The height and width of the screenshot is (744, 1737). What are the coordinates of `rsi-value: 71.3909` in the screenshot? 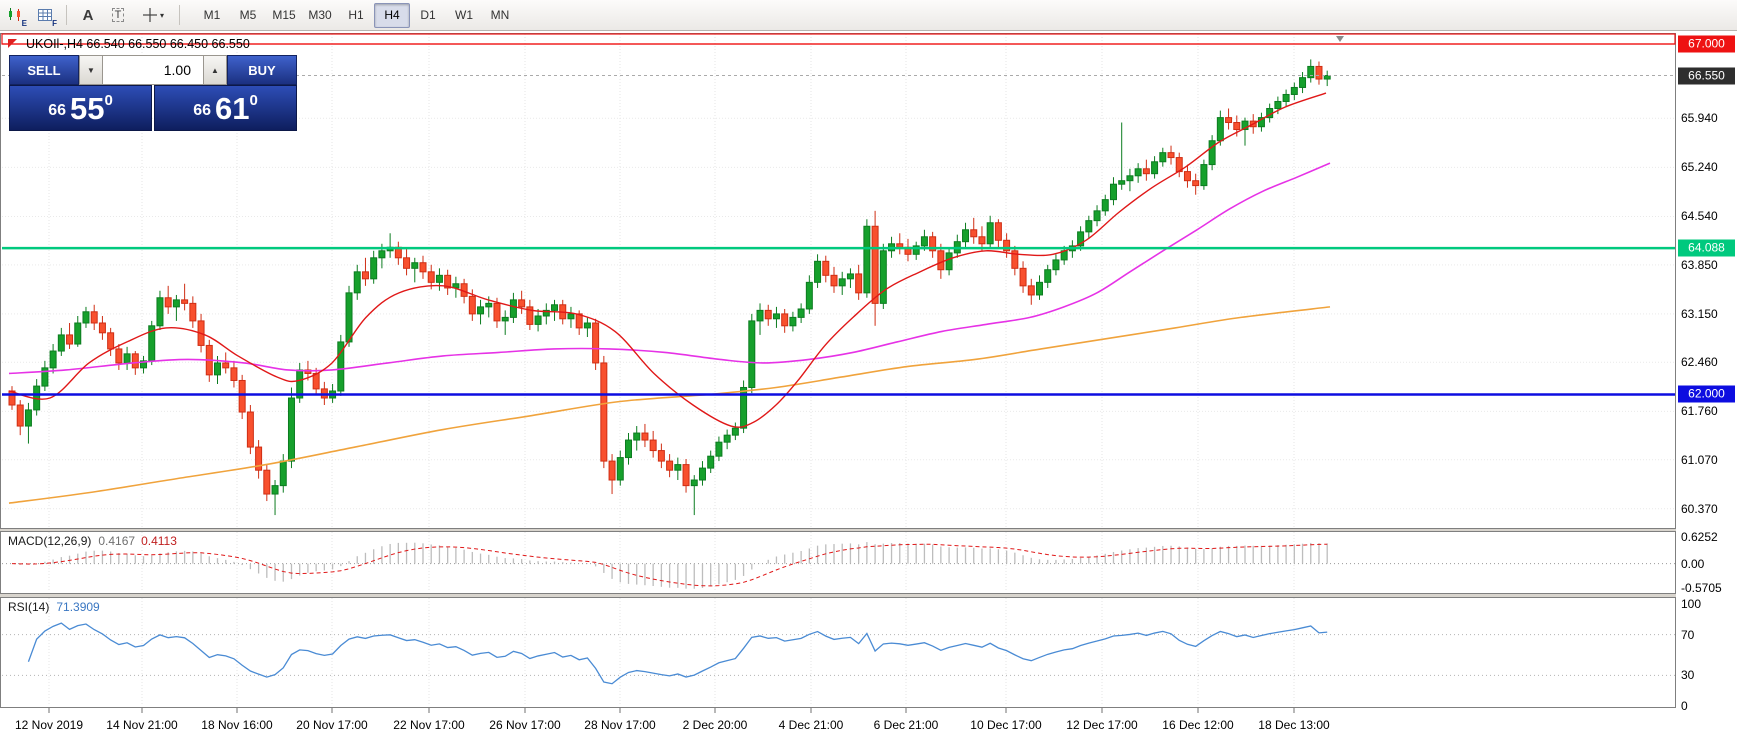 It's located at (78, 607).